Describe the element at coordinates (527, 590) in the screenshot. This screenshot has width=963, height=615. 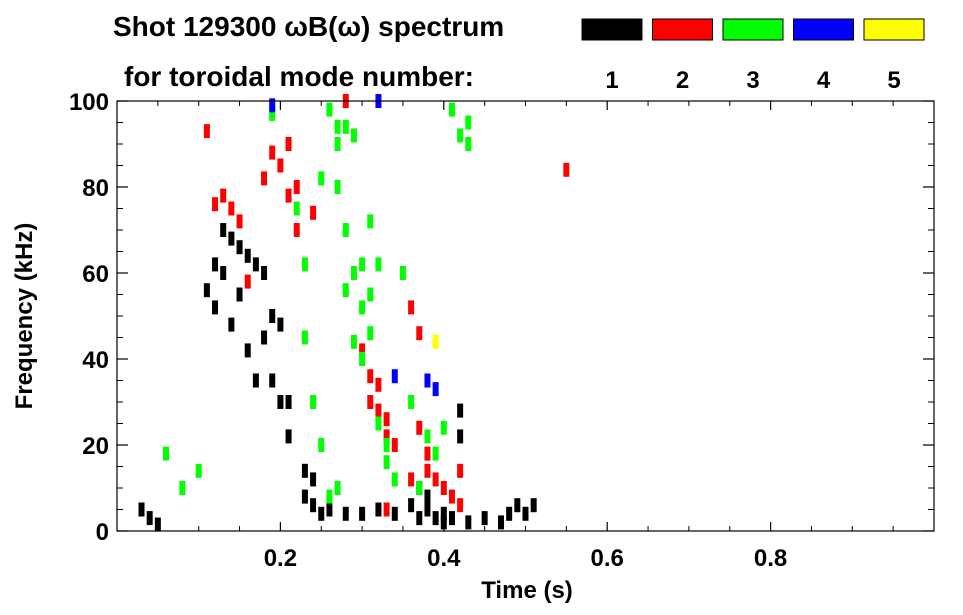
I see `x-axis-label: Time (s)` at that location.